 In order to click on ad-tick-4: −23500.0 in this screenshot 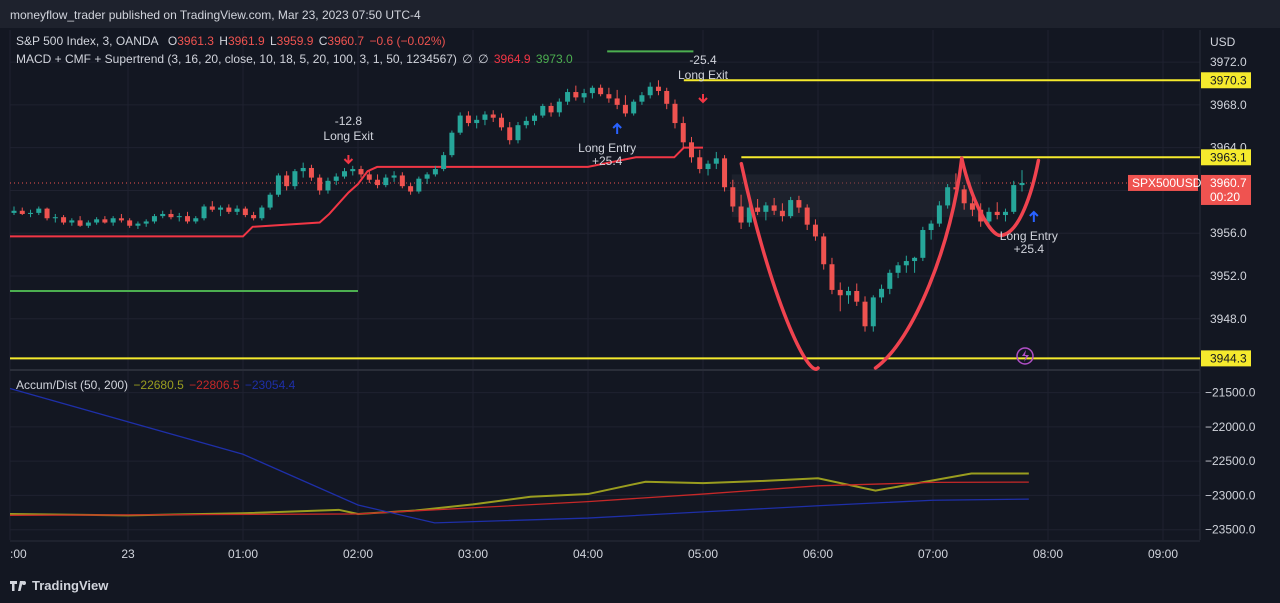, I will do `click(1230, 530)`.